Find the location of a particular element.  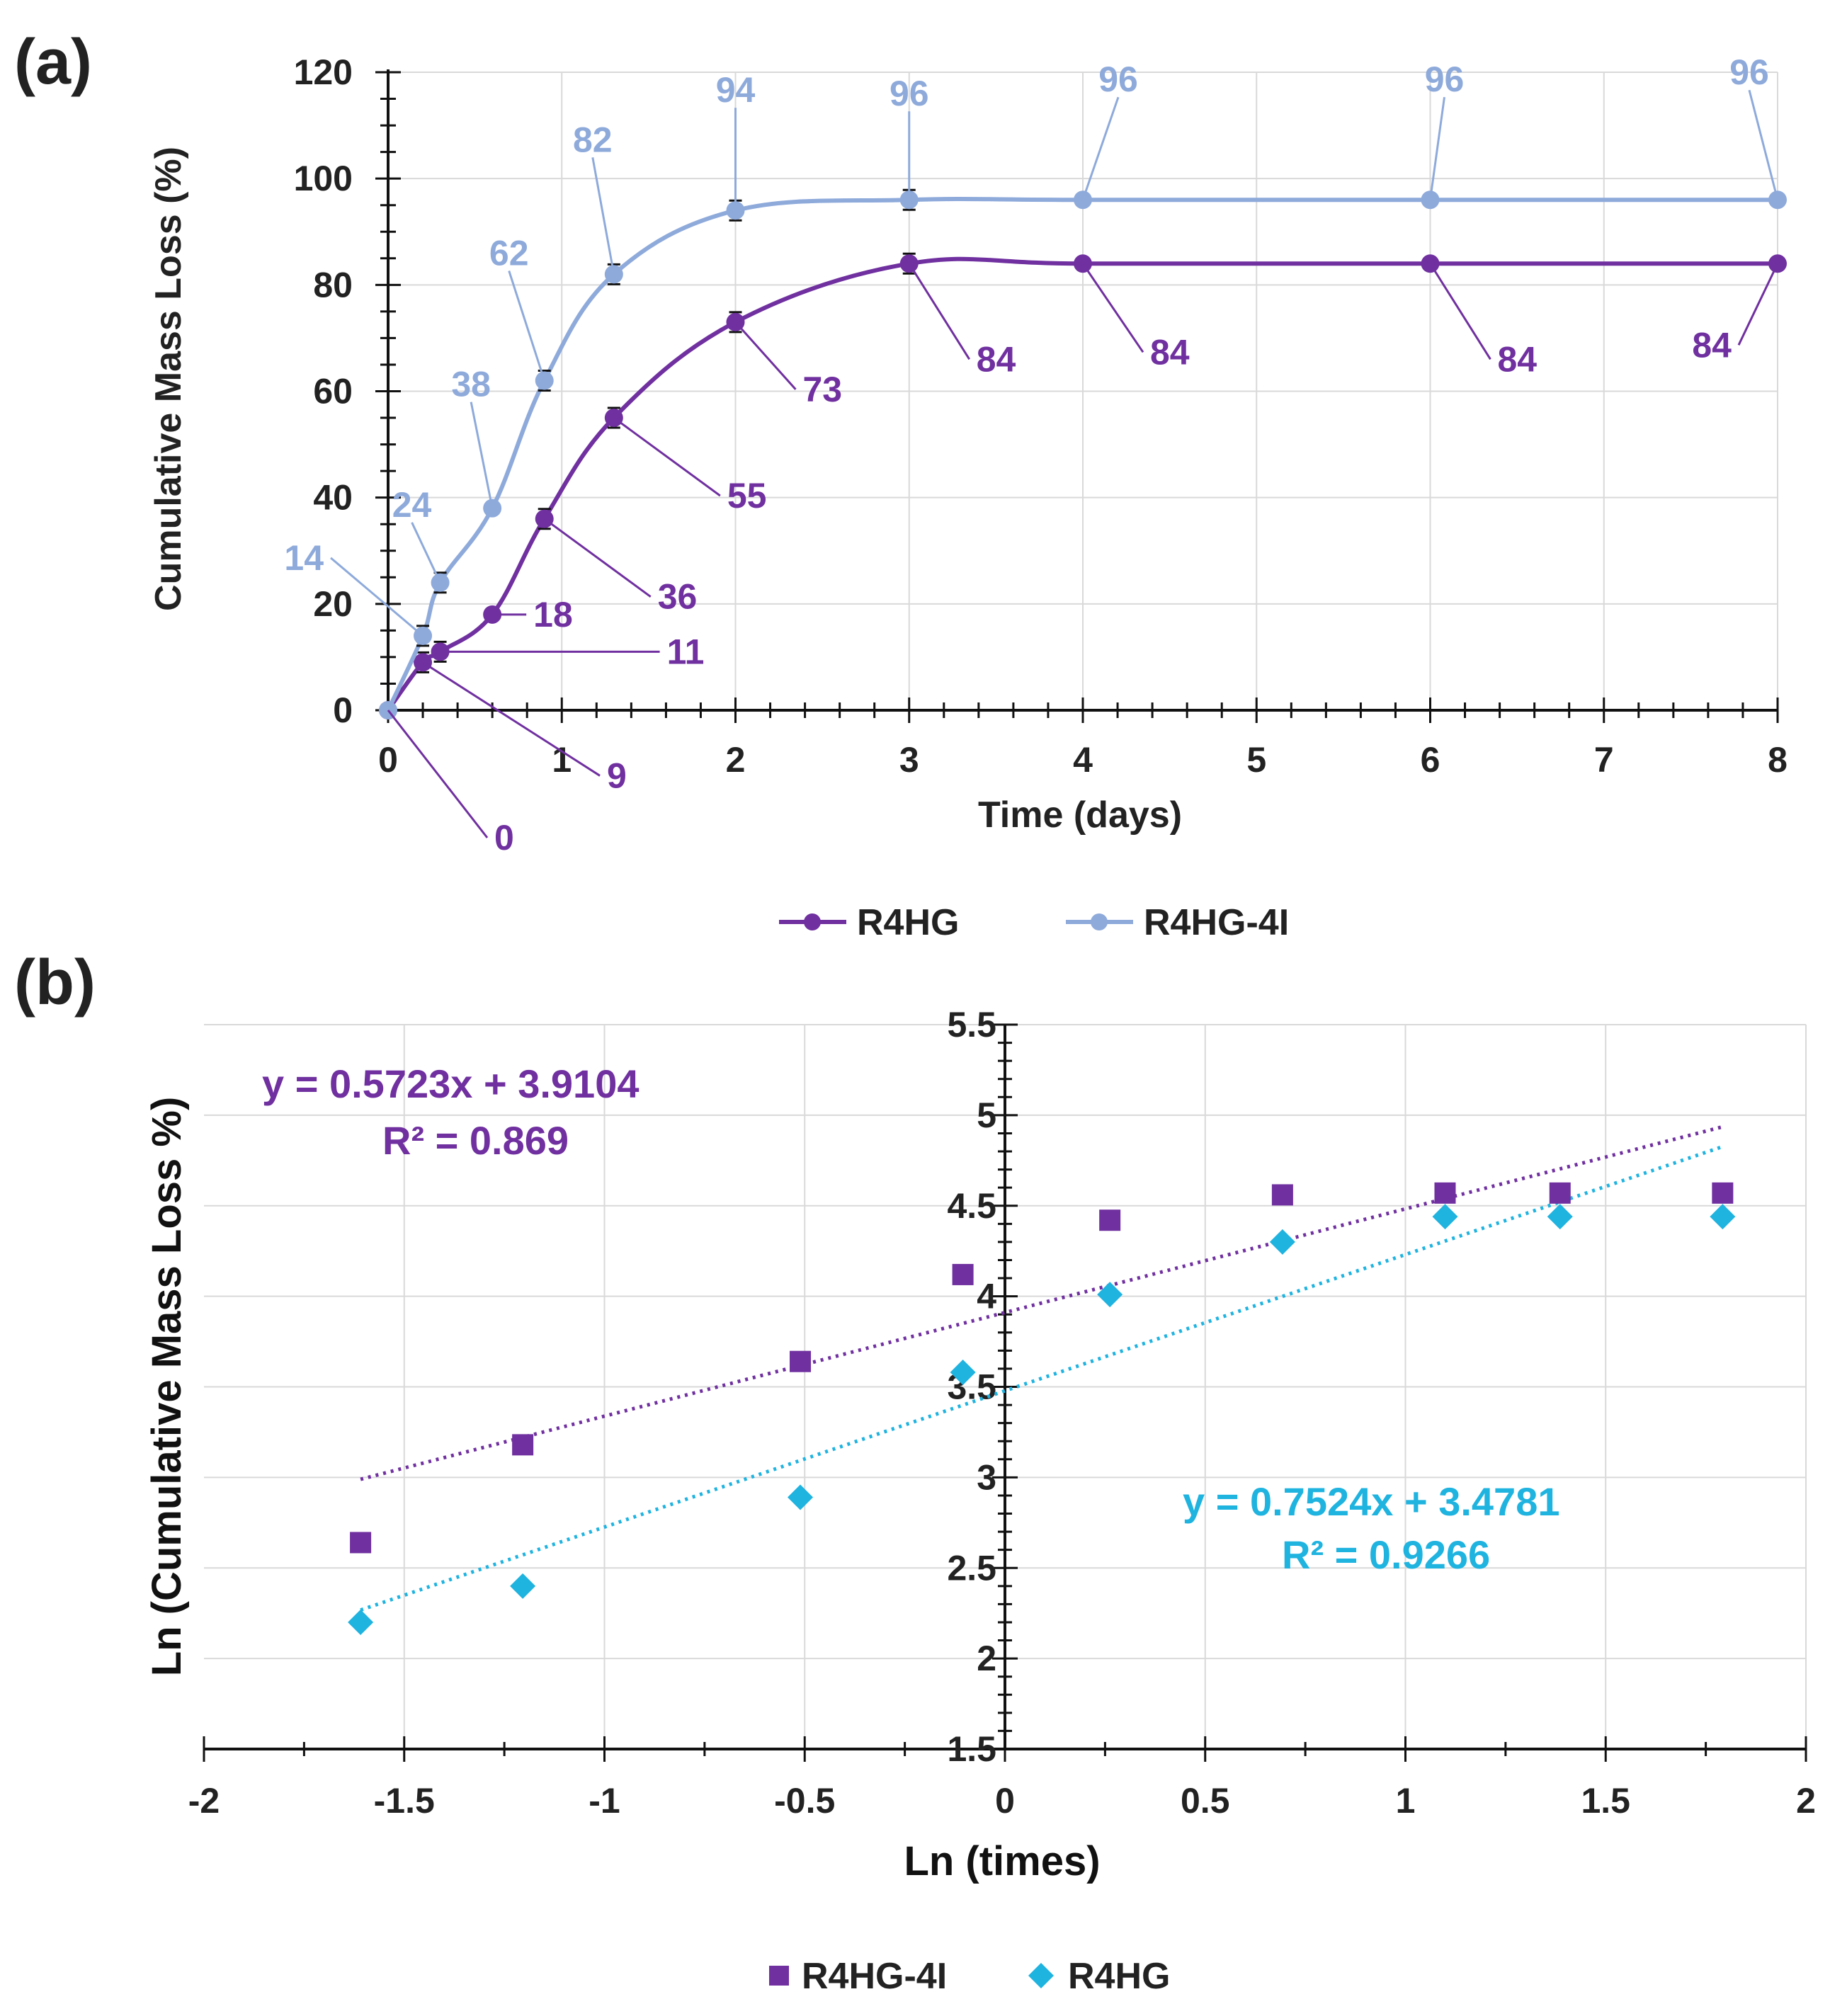

legend-b-r4hg4i-marker is located at coordinates (779, 1976).